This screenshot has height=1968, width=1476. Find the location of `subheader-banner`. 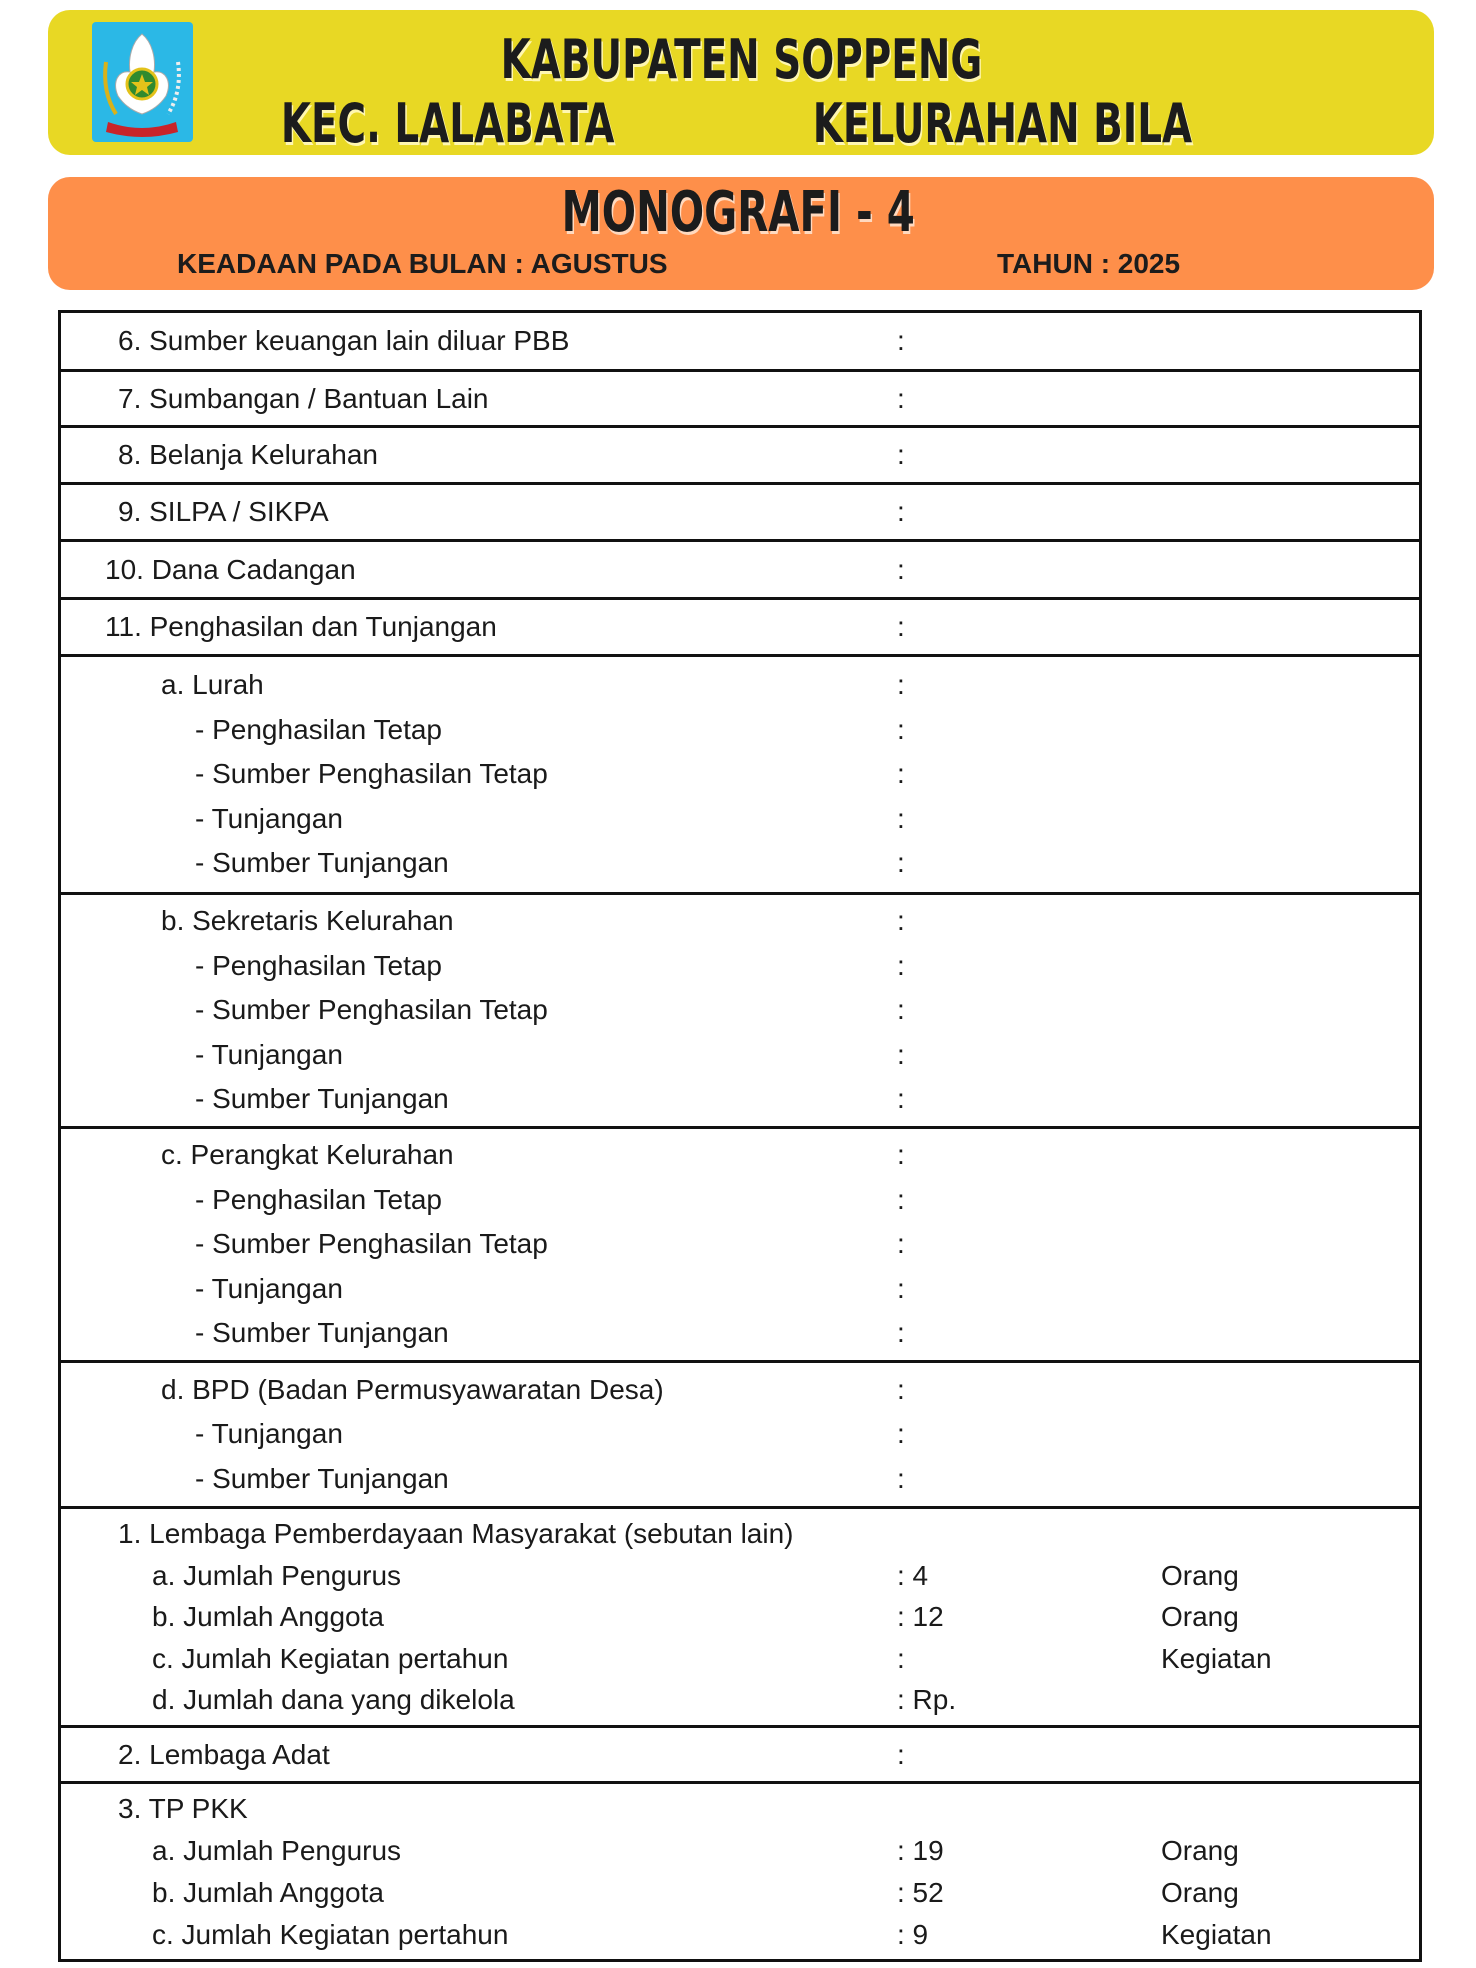

subheader-banner is located at coordinates (741, 233).